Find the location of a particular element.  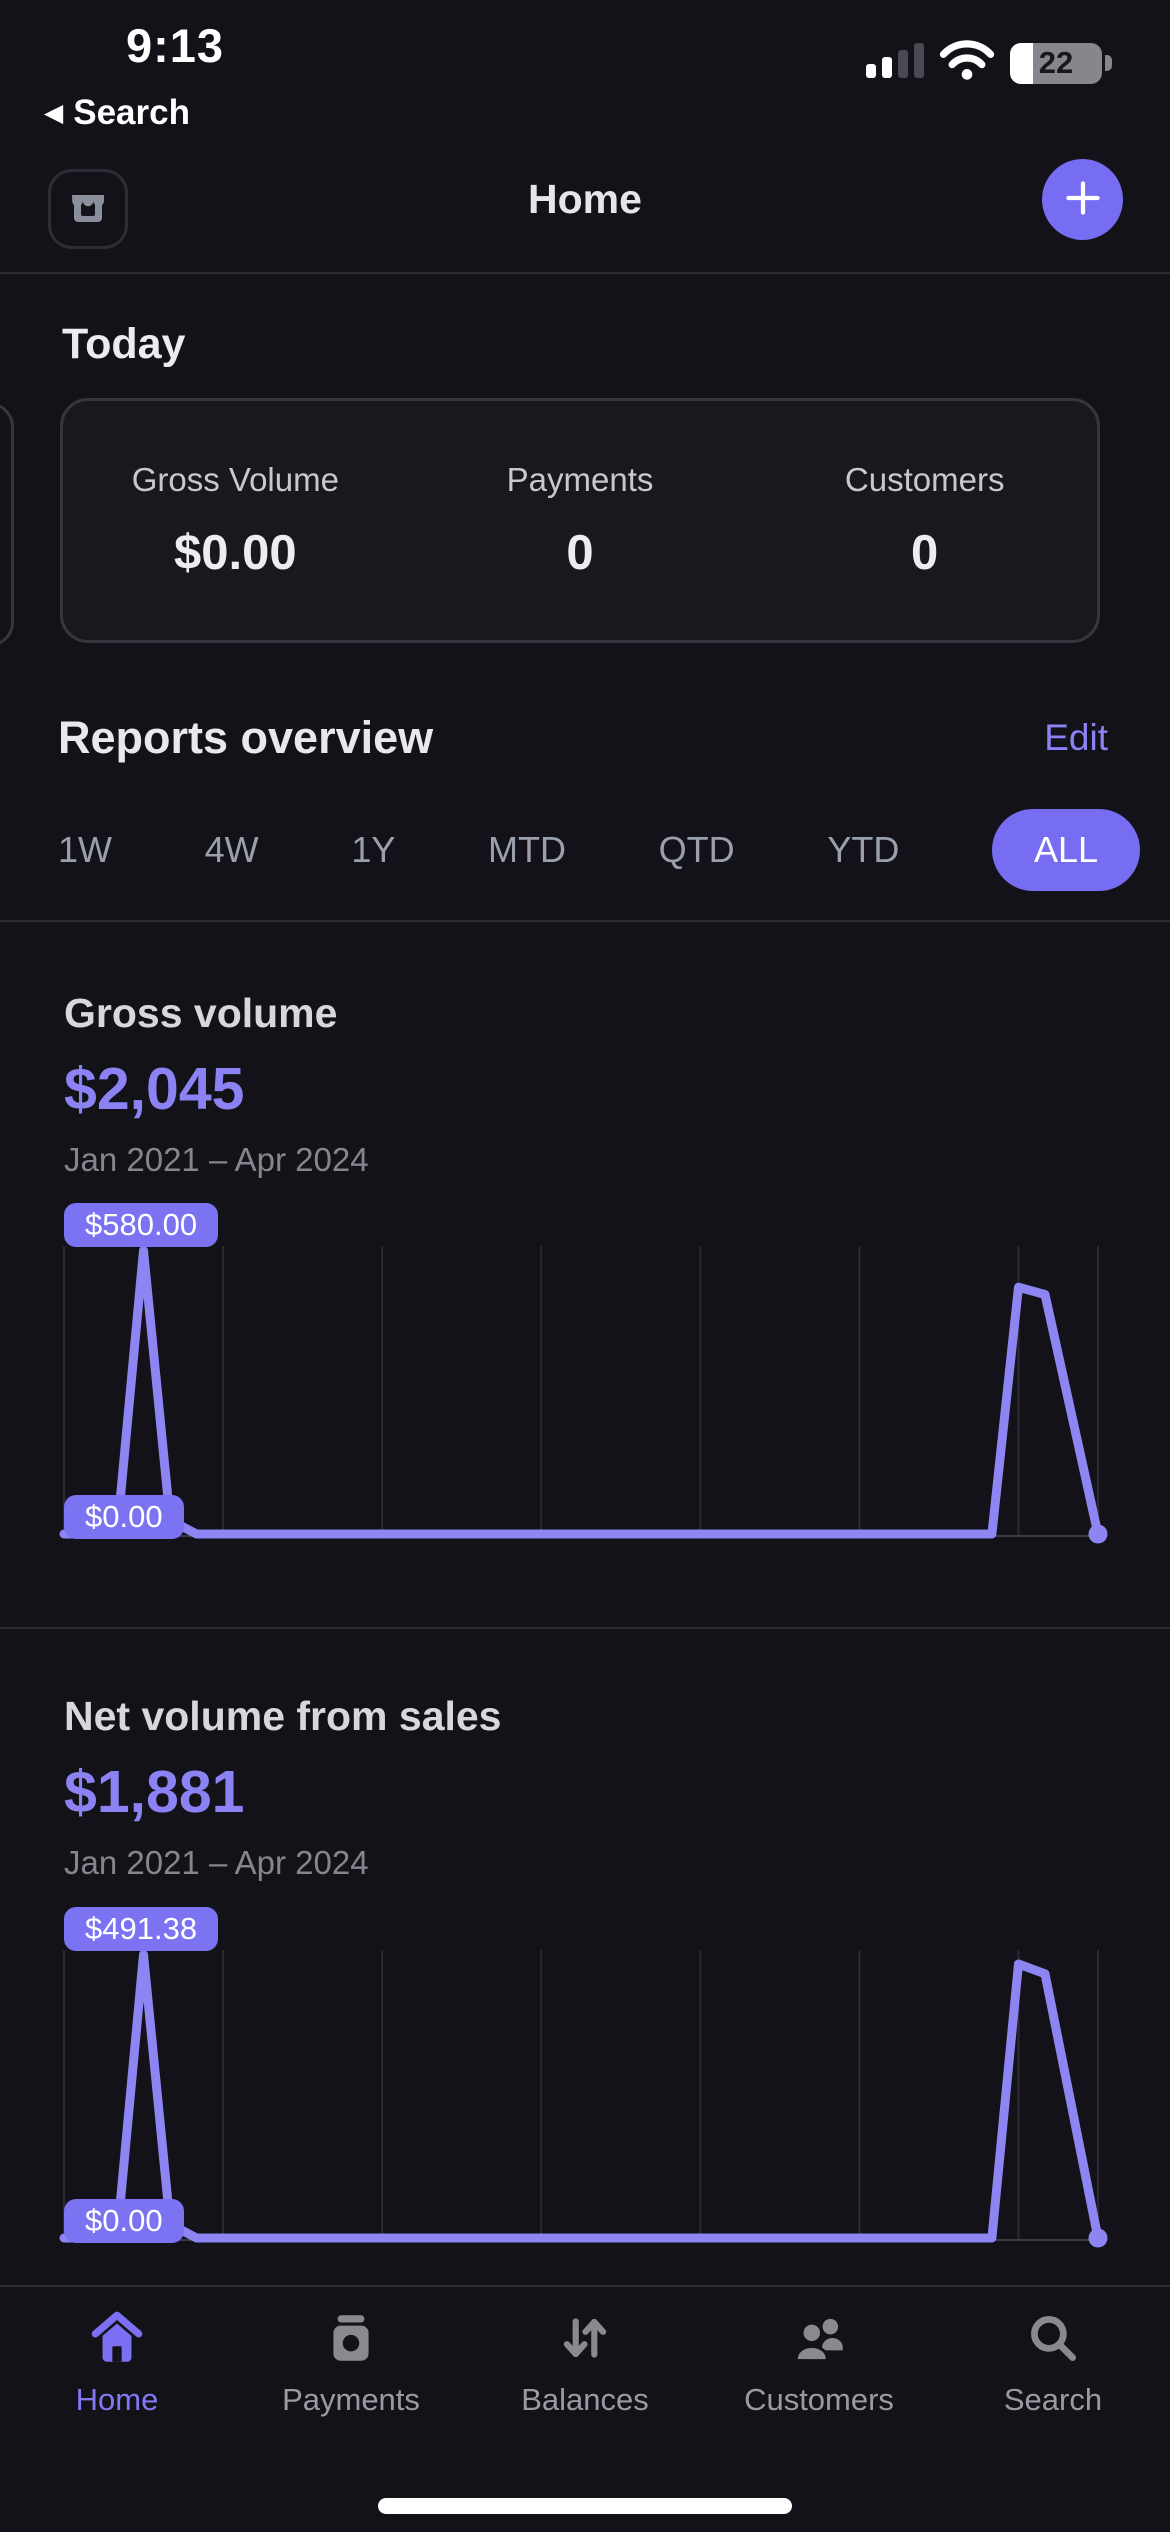

cellular-signal-icon is located at coordinates (895, 63).